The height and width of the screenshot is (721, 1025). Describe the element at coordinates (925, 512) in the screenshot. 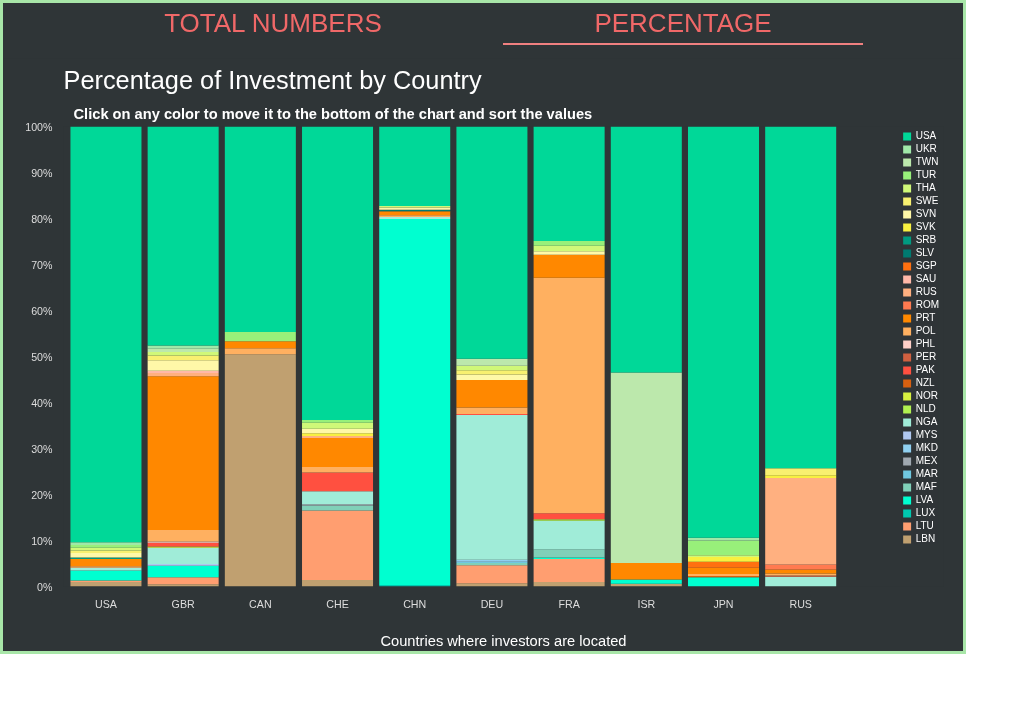

I see `legend-label: LUX` at that location.